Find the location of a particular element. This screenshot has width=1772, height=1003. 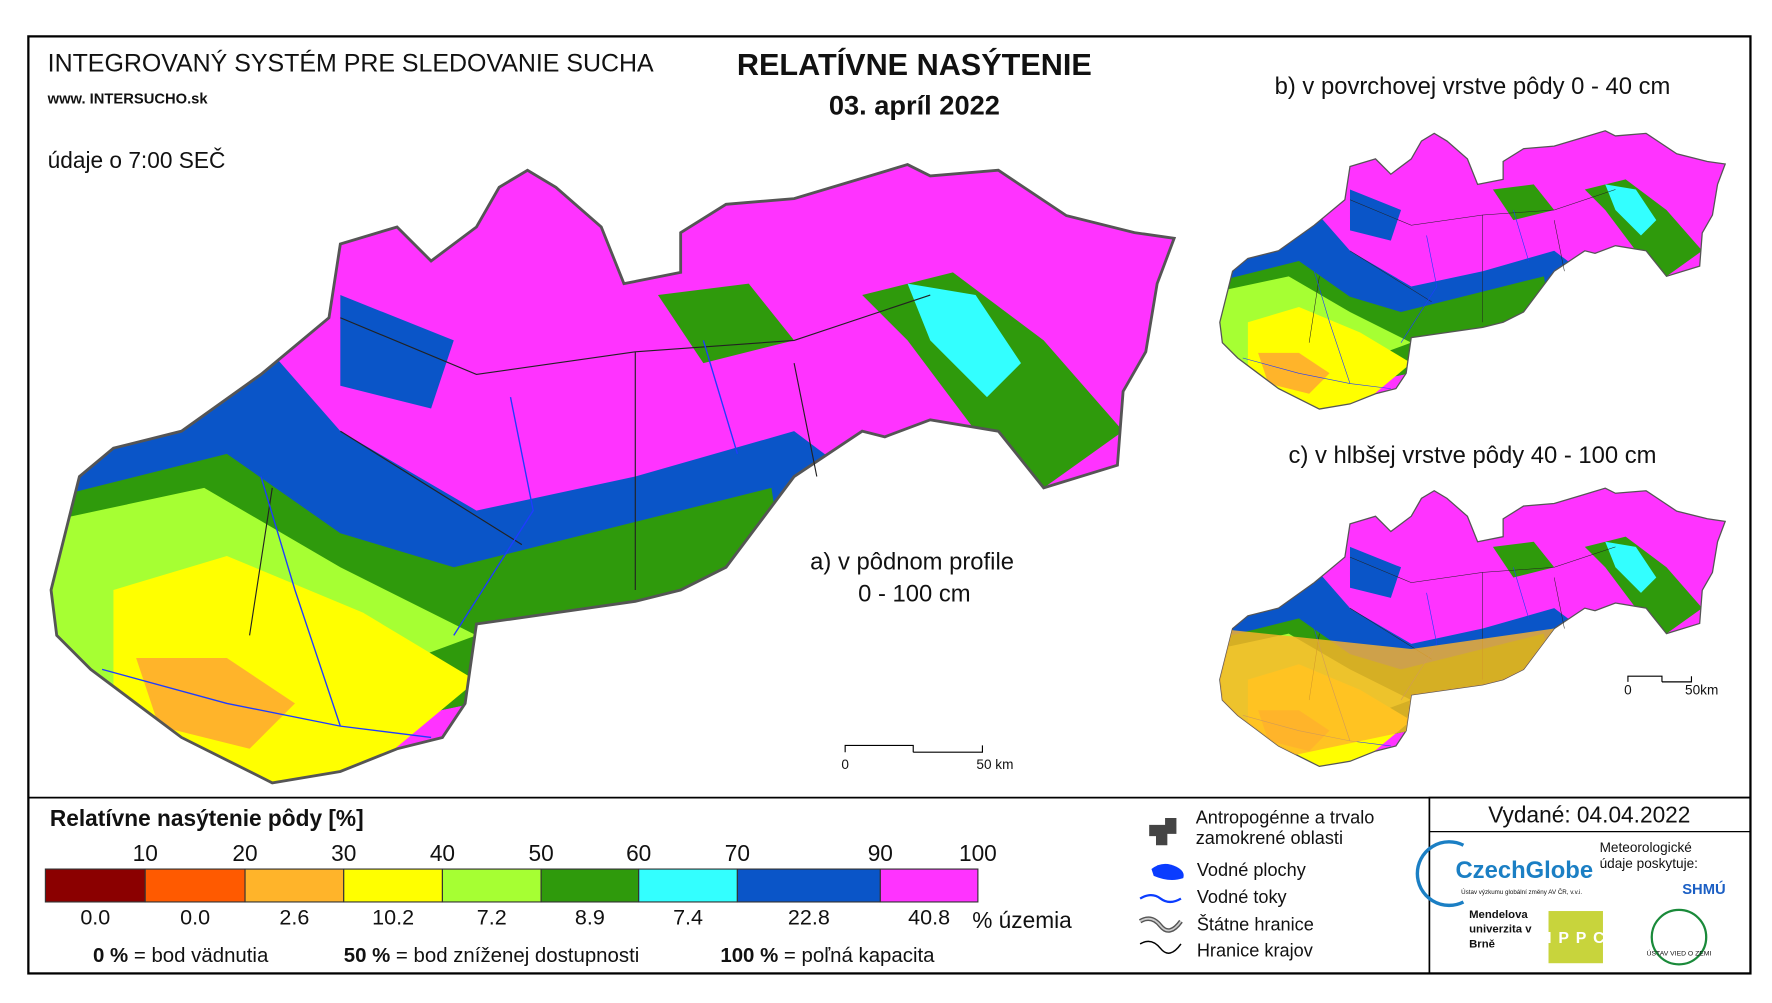

legend-share: 7.4 is located at coordinates (688, 917).